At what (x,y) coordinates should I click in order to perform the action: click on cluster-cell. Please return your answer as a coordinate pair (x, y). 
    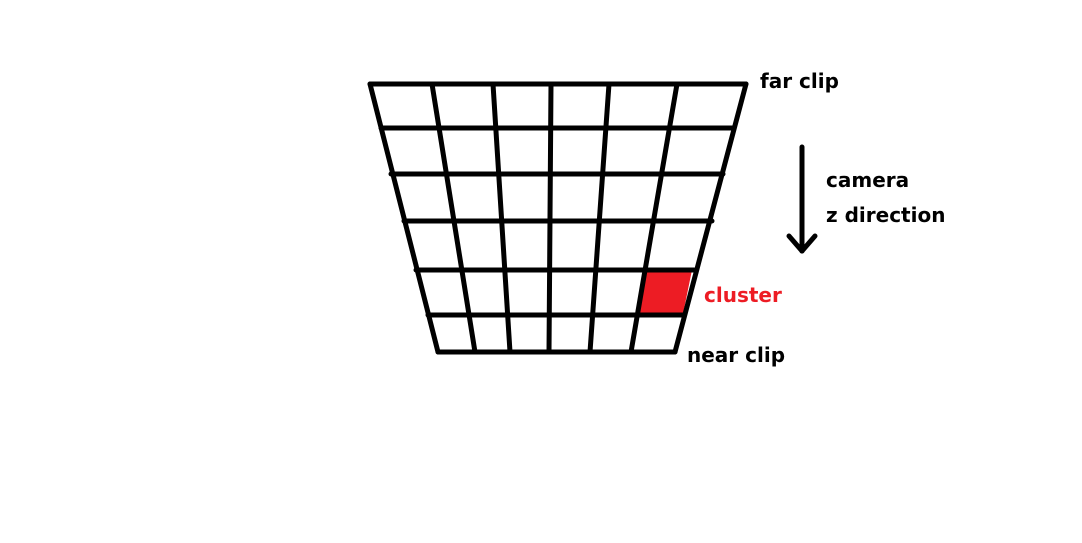
    Looking at the image, I should click on (665, 292).